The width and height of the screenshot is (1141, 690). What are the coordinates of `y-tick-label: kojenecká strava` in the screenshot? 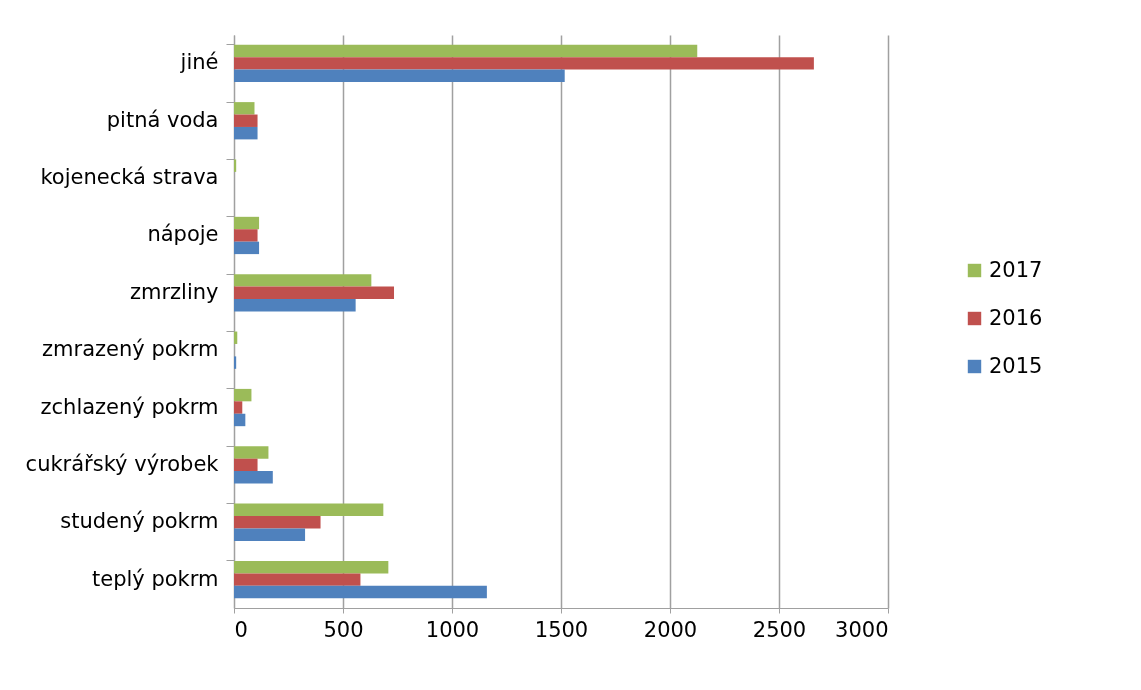 It's located at (129, 177).